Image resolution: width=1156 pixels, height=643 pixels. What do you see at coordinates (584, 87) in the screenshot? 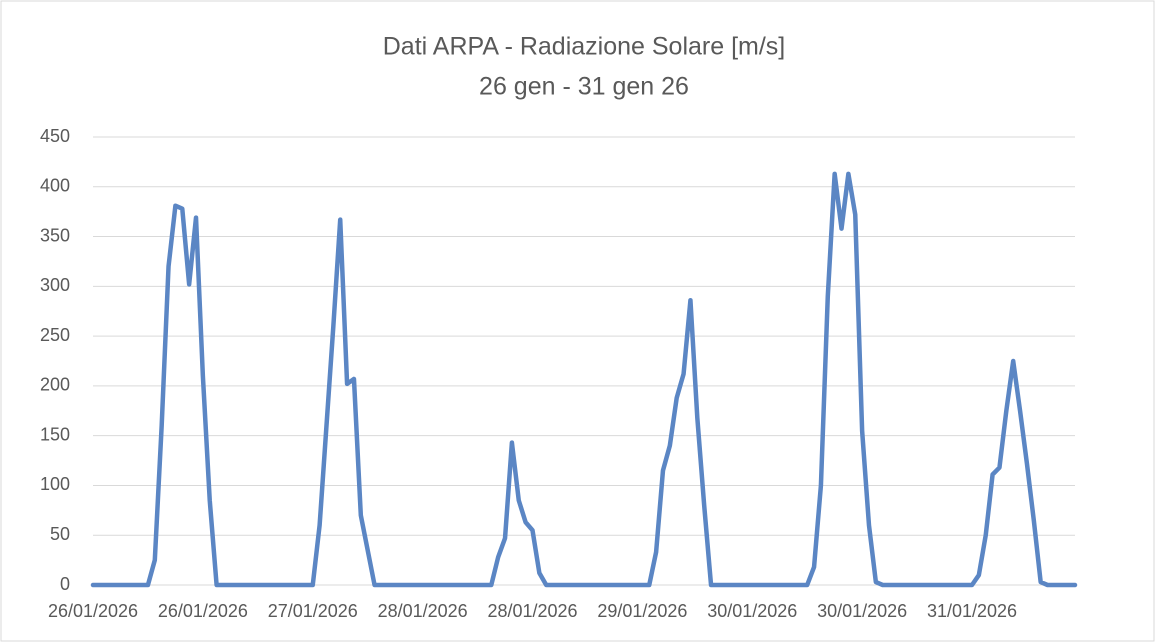
I see `chart-subtitle: 26 gen - 31 gen 26` at bounding box center [584, 87].